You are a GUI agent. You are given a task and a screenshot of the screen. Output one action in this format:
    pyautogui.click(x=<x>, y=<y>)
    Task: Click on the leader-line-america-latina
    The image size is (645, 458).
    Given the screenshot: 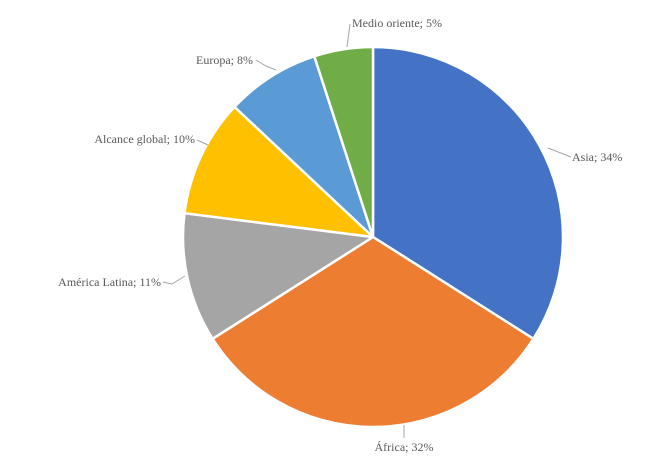 What is the action you would take?
    pyautogui.click(x=174, y=280)
    